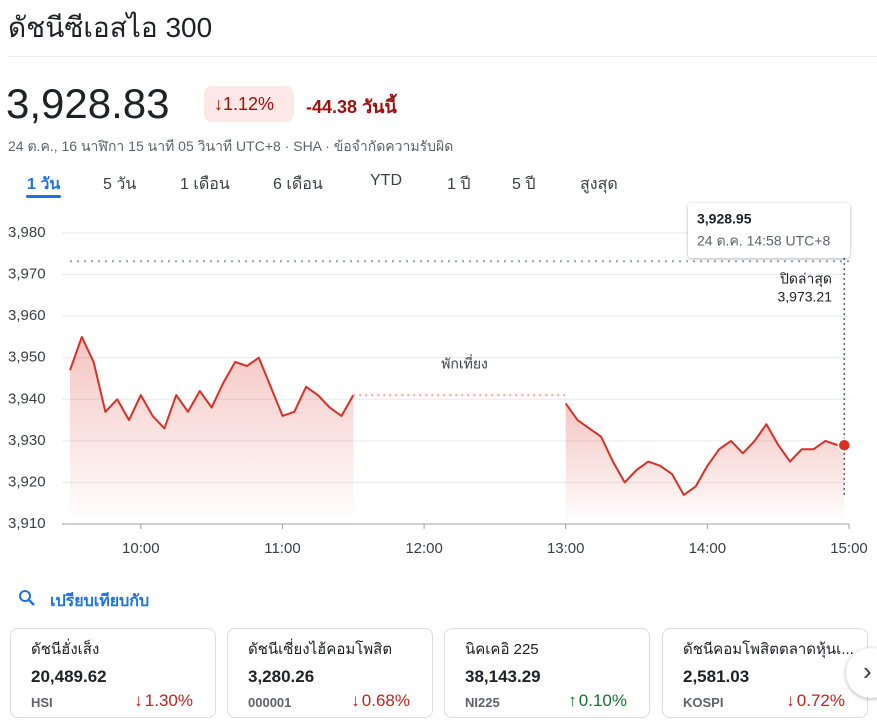 The width and height of the screenshot is (877, 724). I want to click on x-tick-label: 10:00, so click(141, 548).